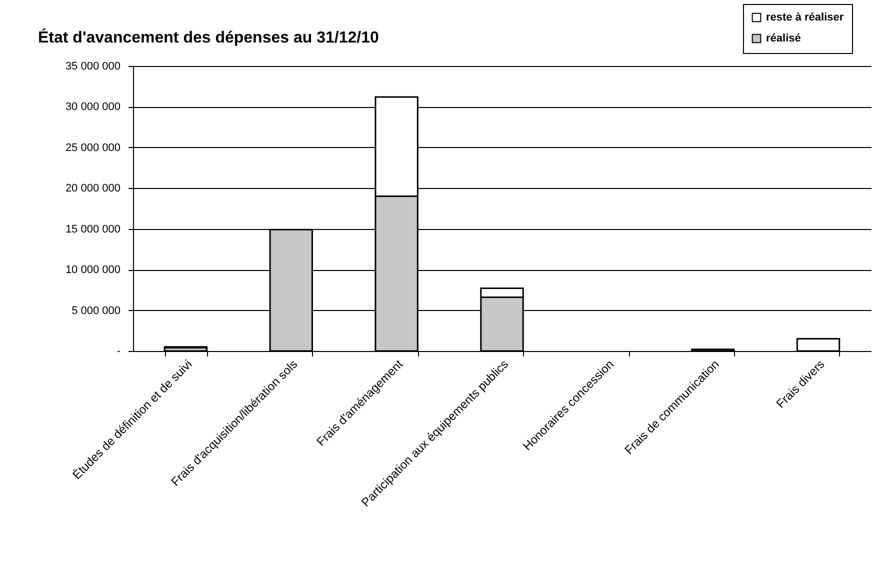  What do you see at coordinates (783, 38) in the screenshot?
I see `legend-label: réalisé` at bounding box center [783, 38].